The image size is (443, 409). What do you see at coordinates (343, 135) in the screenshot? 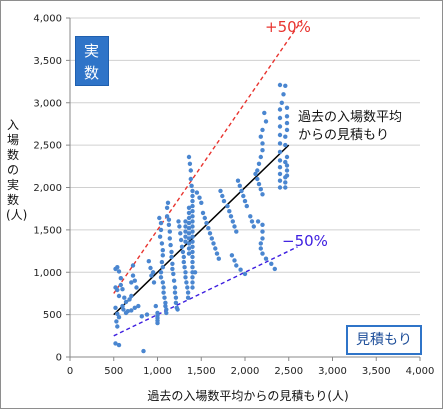
I see `fit-line-label-2: からの見積もり` at bounding box center [343, 135].